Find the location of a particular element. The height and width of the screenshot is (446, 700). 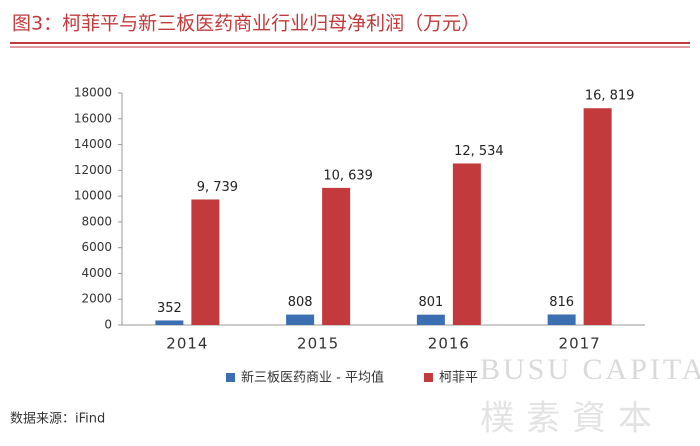

y-tick-label: 2000 is located at coordinates (96, 299).